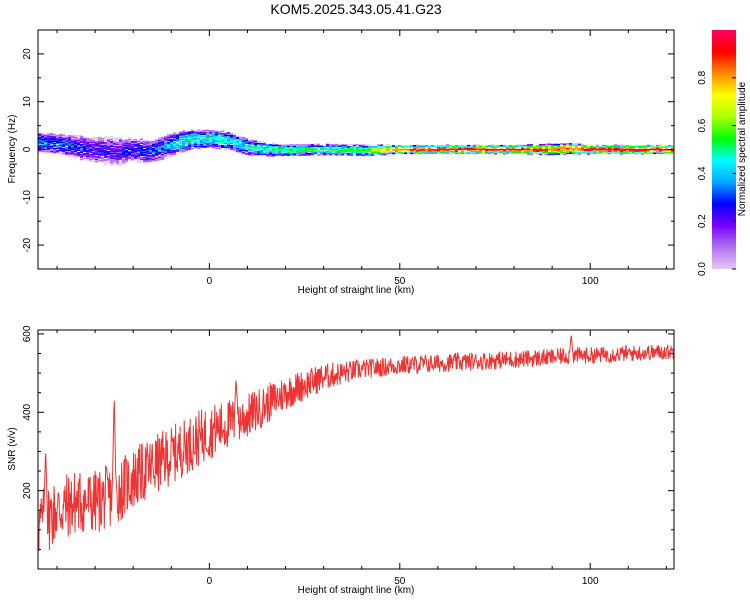 The height and width of the screenshot is (600, 750). What do you see at coordinates (356, 147) in the screenshot?
I see `spectrogram-heatmap` at bounding box center [356, 147].